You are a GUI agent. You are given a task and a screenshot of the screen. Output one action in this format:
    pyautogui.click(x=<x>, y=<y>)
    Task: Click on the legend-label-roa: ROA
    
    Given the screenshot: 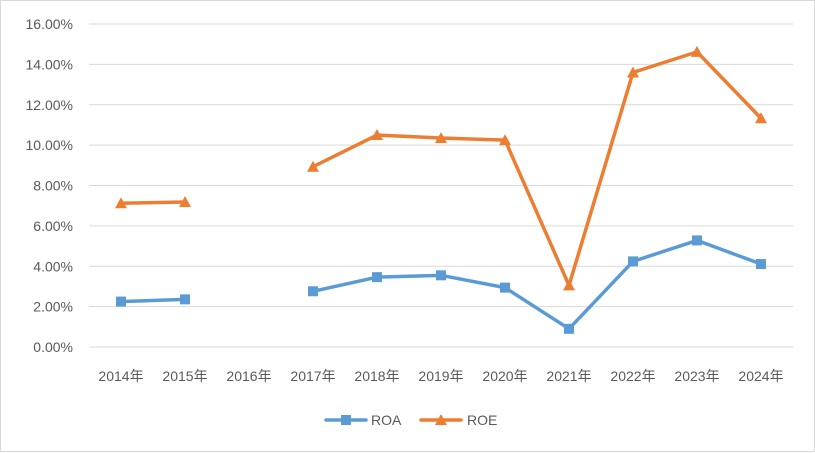 What is the action you would take?
    pyautogui.click(x=386, y=420)
    